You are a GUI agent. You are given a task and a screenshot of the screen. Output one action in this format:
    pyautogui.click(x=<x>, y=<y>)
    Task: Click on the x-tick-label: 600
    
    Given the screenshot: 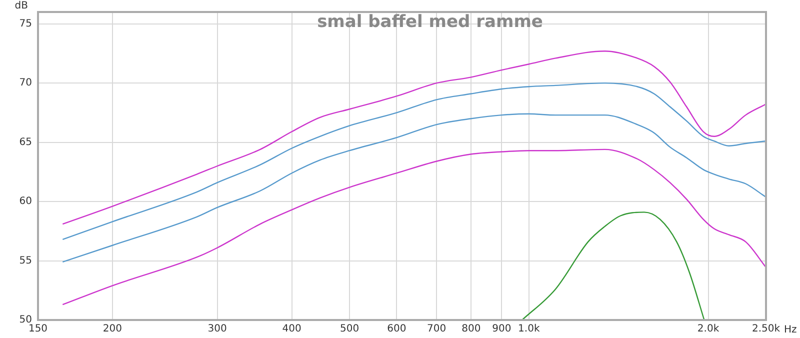 What is the action you would take?
    pyautogui.click(x=396, y=329)
    